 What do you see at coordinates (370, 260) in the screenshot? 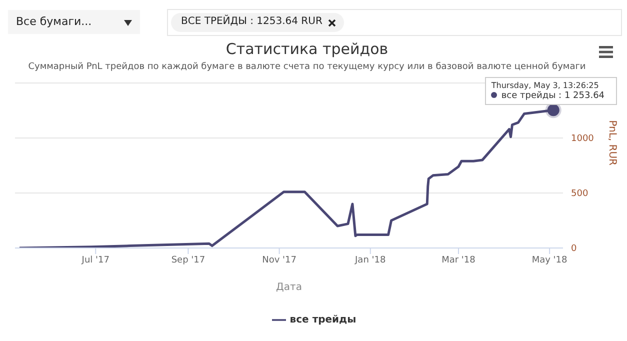
I see `x-tick-label: Jan '18` at bounding box center [370, 260].